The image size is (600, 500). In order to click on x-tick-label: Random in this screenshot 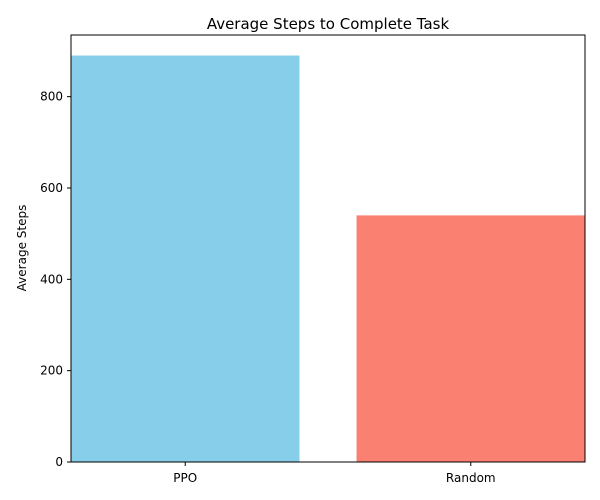, I will do `click(471, 478)`.